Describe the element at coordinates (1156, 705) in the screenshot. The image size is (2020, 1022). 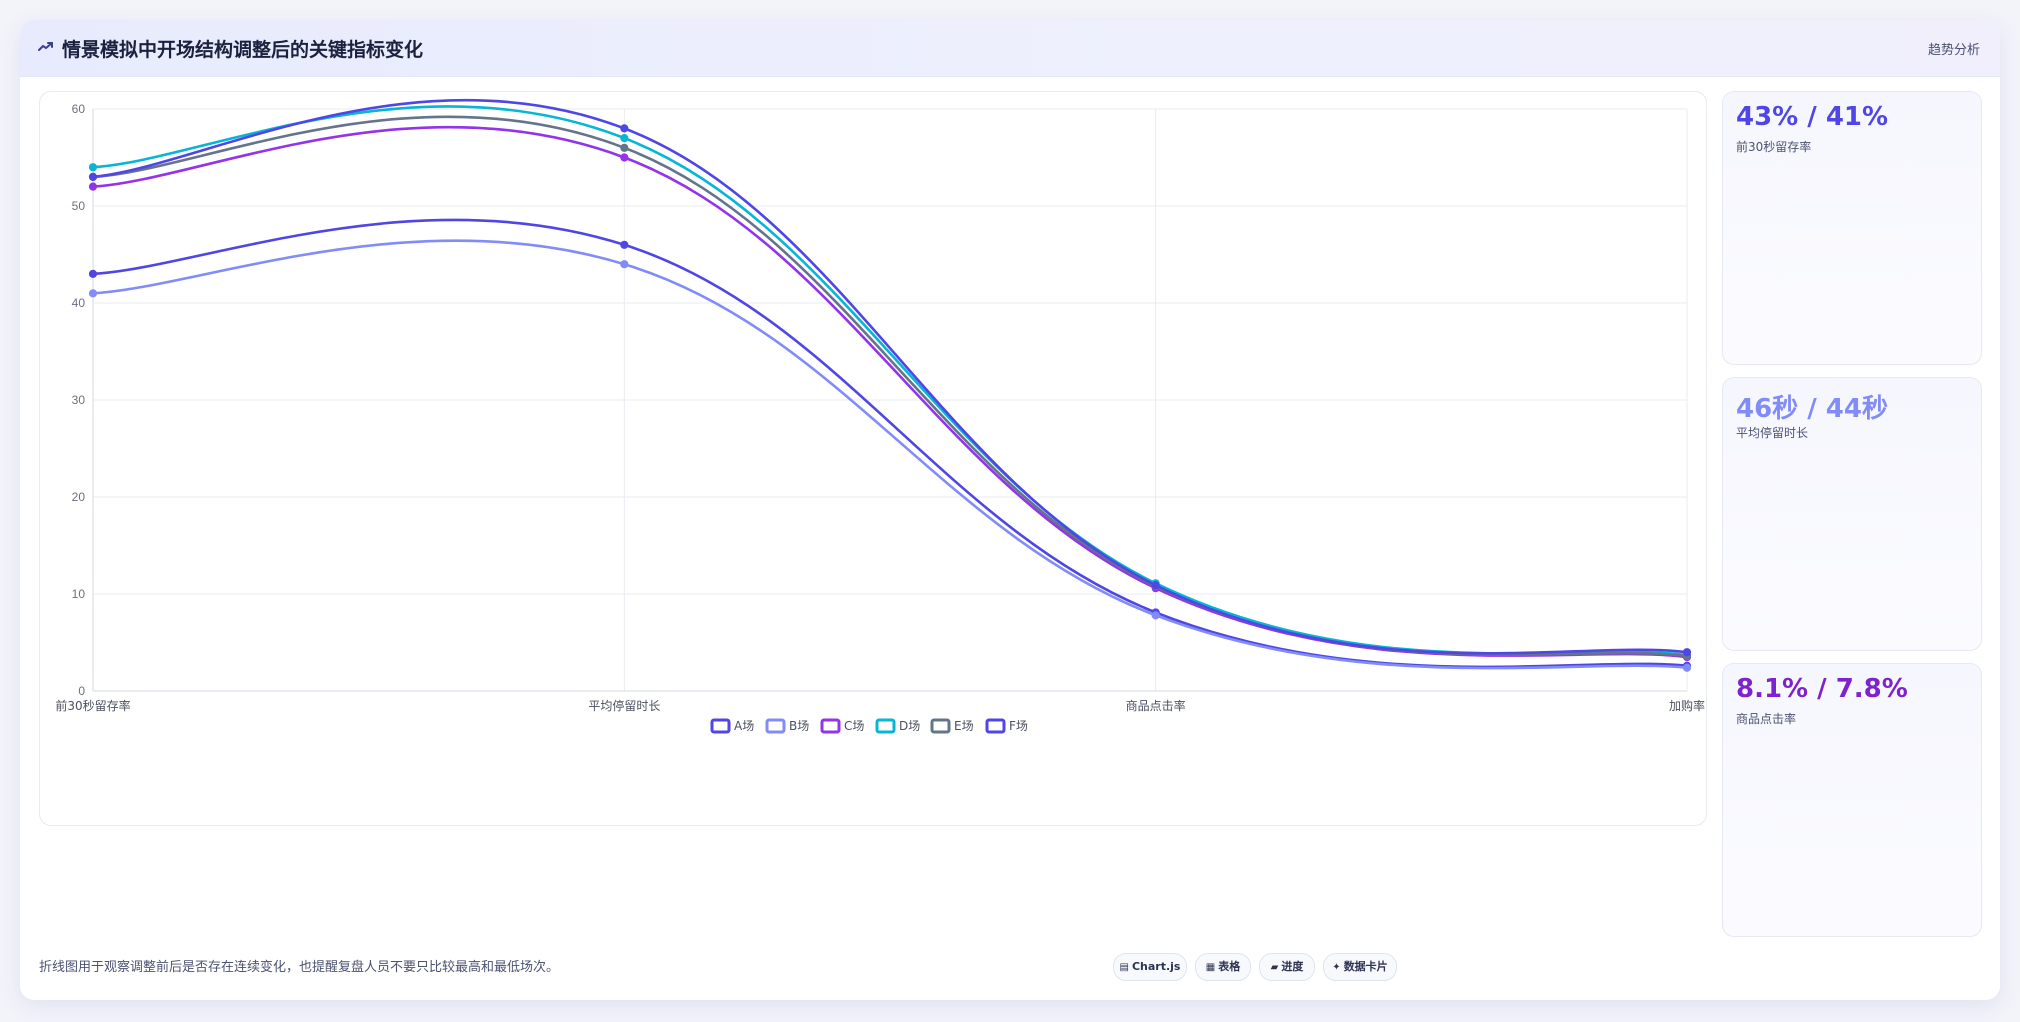
I see `x-tick-label: 商品点击率` at that location.